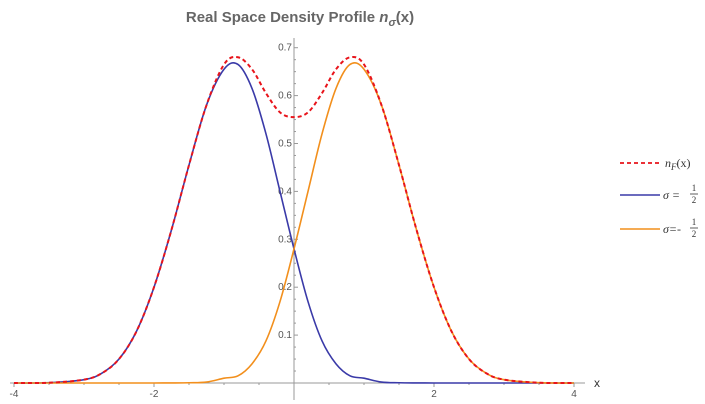 This screenshot has width=705, height=404. Describe the element at coordinates (285, 287) in the screenshot. I see `y-tick-label: 0.2` at that location.